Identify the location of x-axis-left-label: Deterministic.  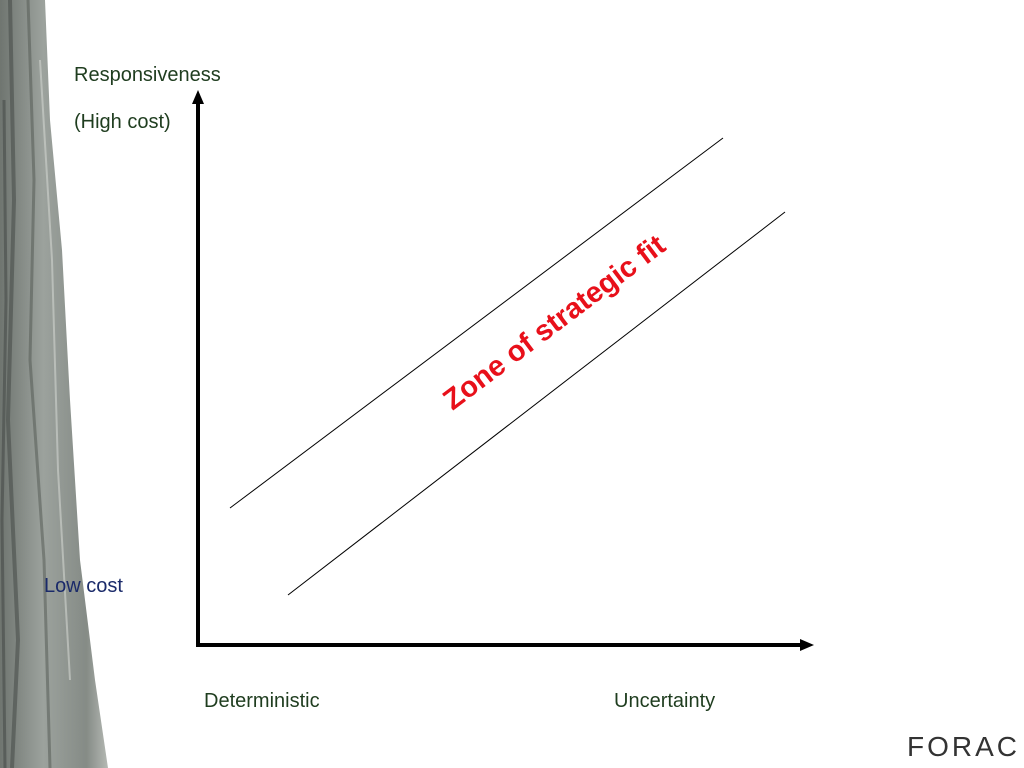
(262, 701).